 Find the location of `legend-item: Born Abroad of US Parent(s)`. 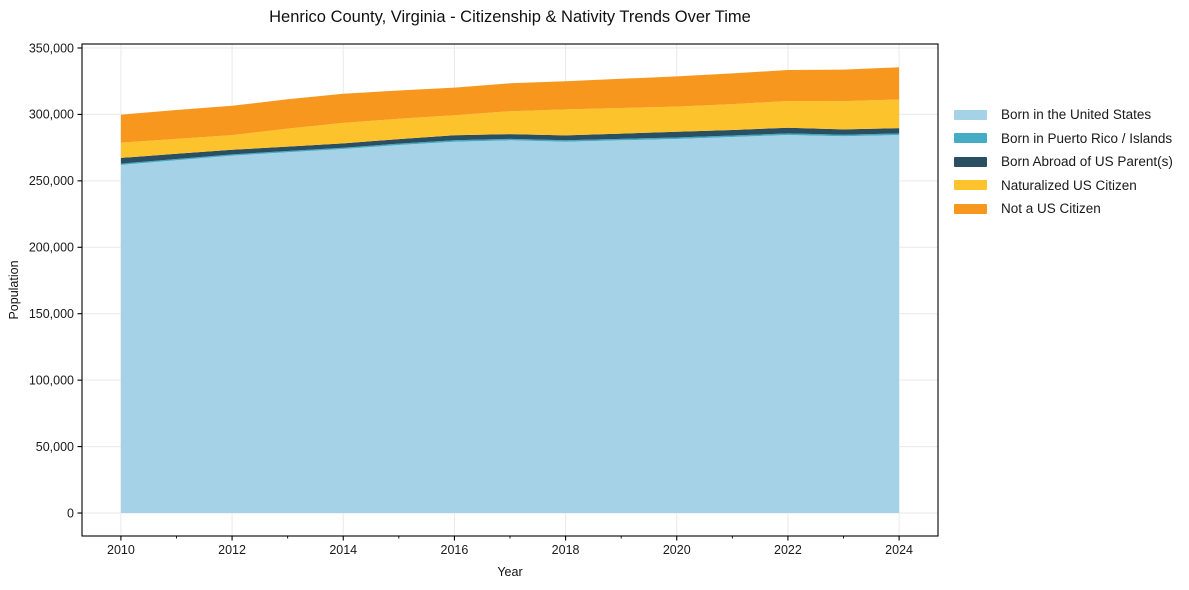

legend-item: Born Abroad of US Parent(s) is located at coordinates (1063, 162).